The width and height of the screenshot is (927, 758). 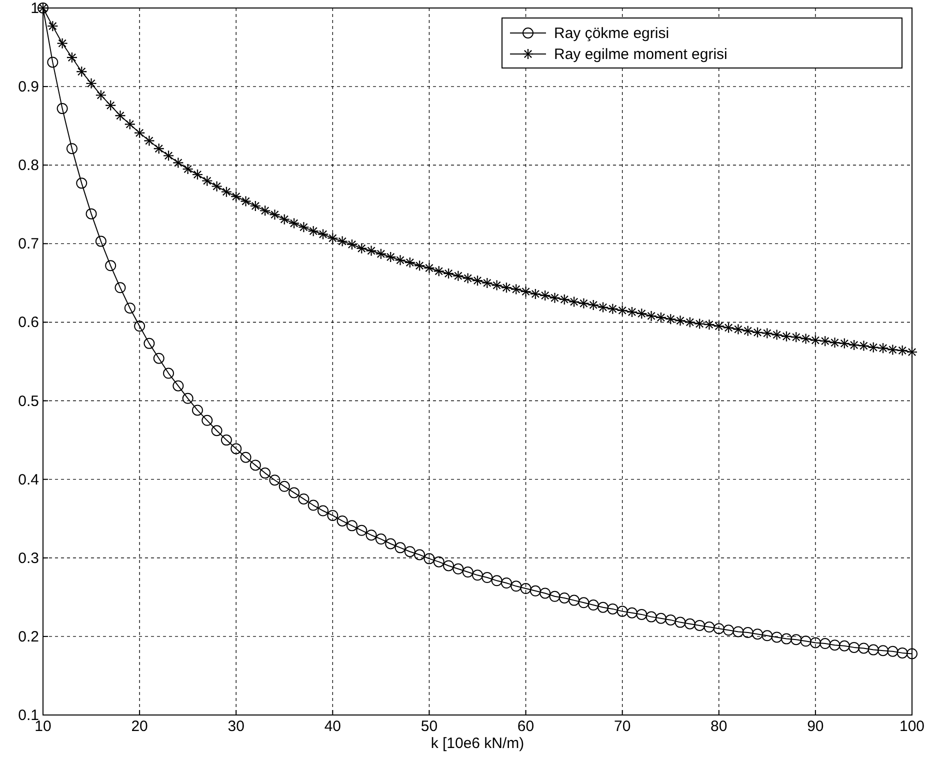 I want to click on x-tick-label: 40, so click(x=333, y=726).